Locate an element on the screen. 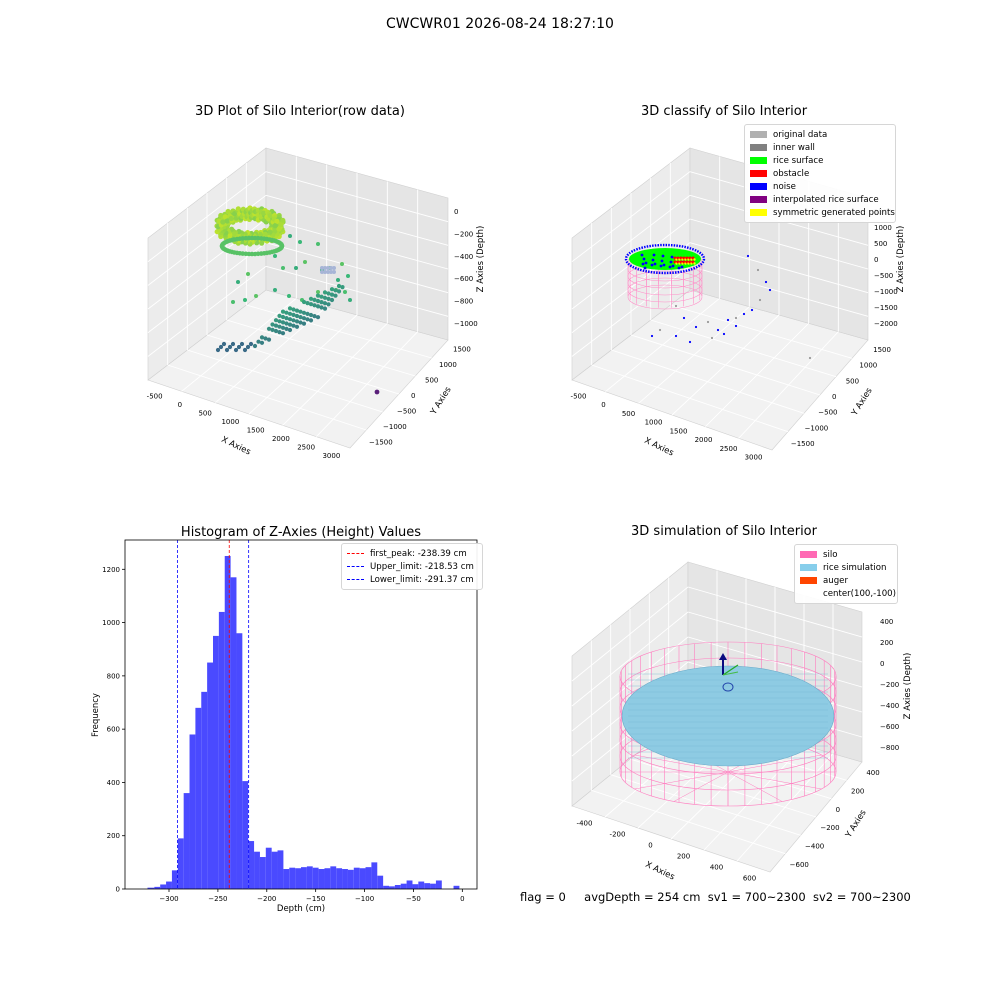 The width and height of the screenshot is (1000, 1000). y-tick-label: 200 is located at coordinates (113, 836).